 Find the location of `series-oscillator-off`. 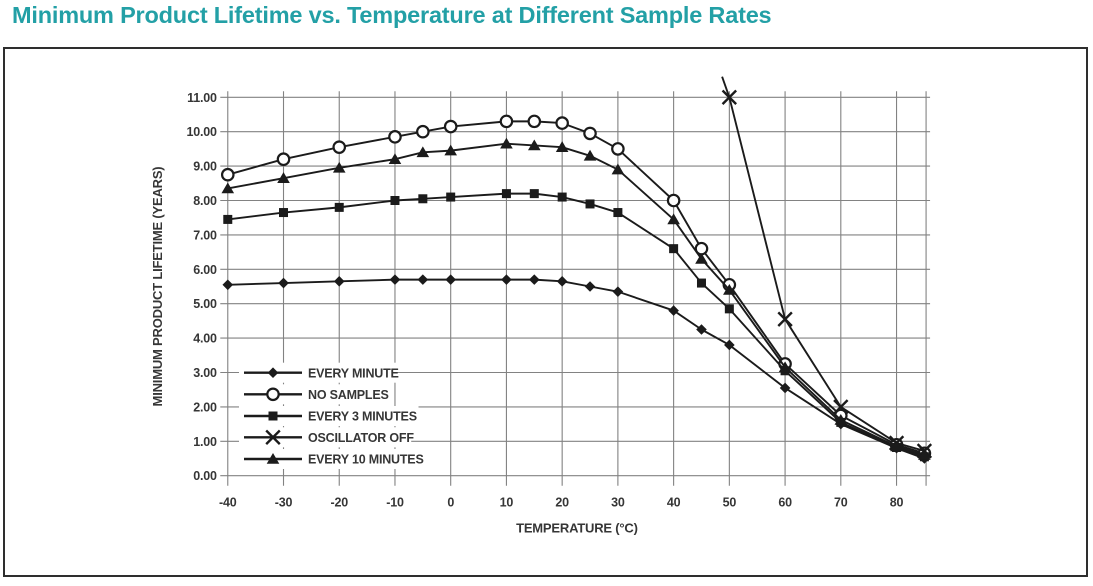

series-oscillator-off is located at coordinates (827, 267).